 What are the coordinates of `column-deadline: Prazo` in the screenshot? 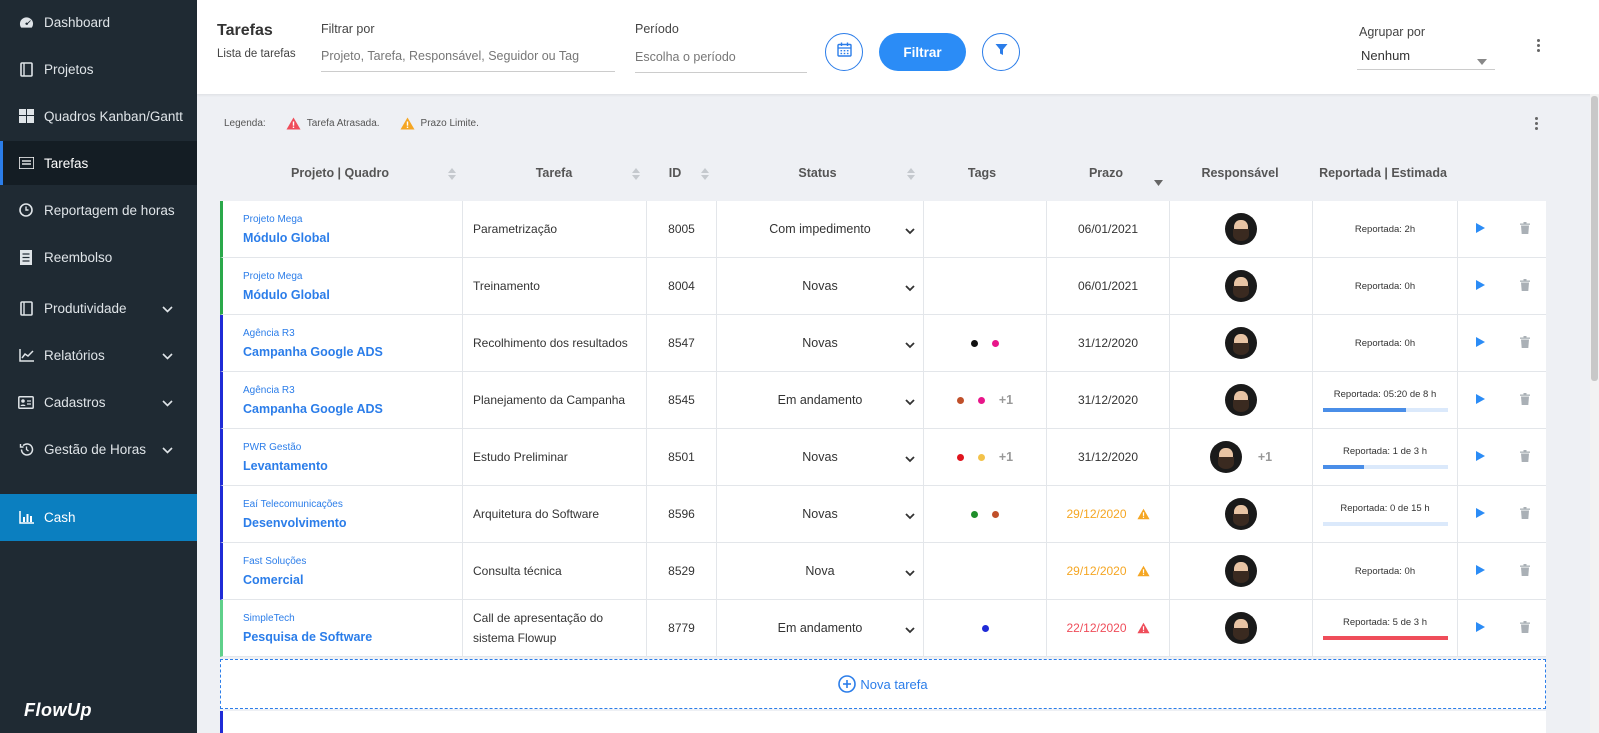 It's located at (1106, 173).